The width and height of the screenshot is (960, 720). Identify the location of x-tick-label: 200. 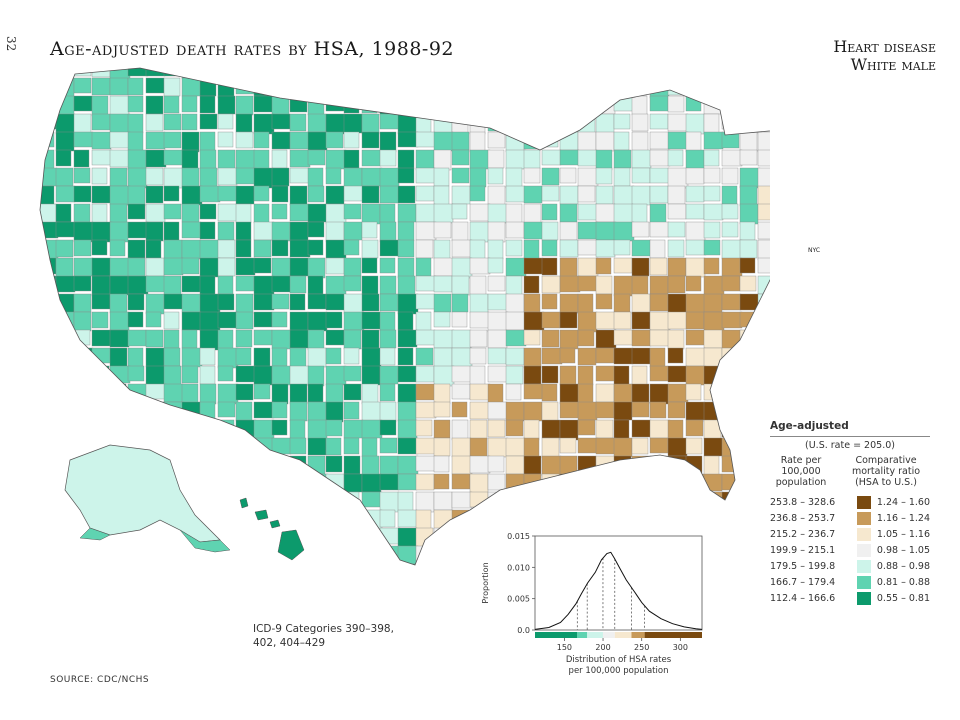
(602, 647).